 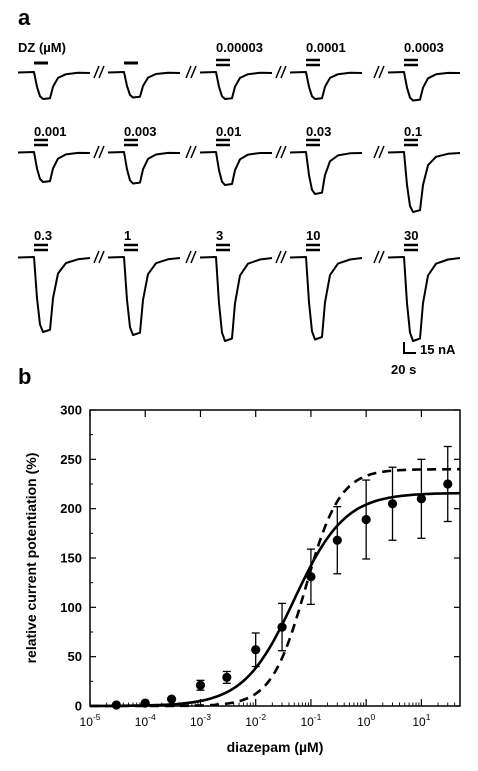 I want to click on x-tick-label: 10¹, so click(x=421, y=720).